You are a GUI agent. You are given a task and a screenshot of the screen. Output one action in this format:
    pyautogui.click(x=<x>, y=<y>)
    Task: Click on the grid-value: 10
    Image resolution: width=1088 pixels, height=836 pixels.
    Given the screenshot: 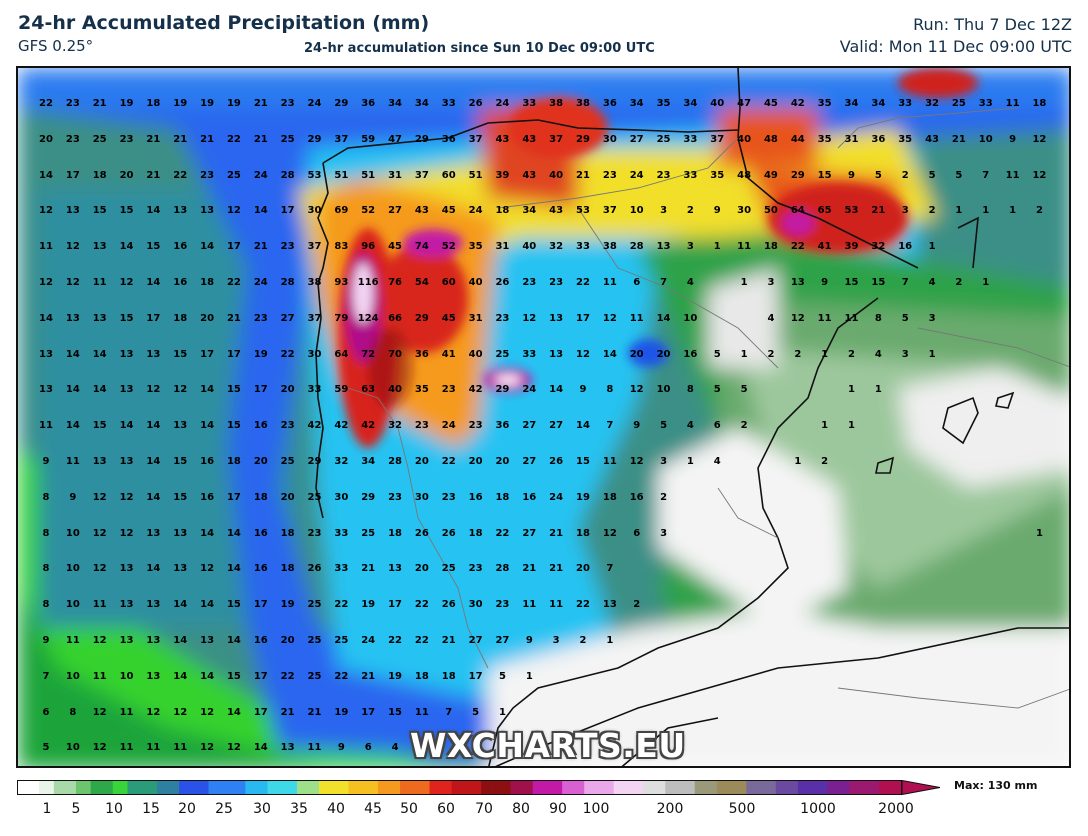 What is the action you would take?
    pyautogui.click(x=72, y=676)
    